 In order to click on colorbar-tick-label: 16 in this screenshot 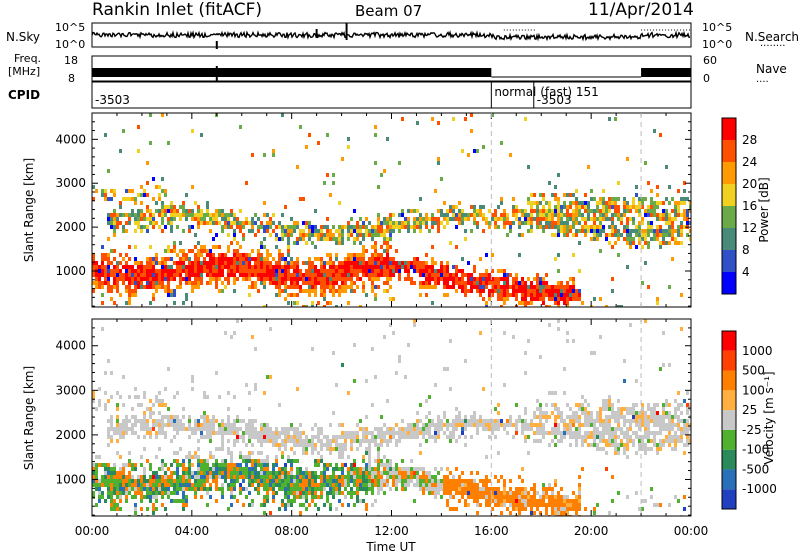, I will do `click(749, 206)`.